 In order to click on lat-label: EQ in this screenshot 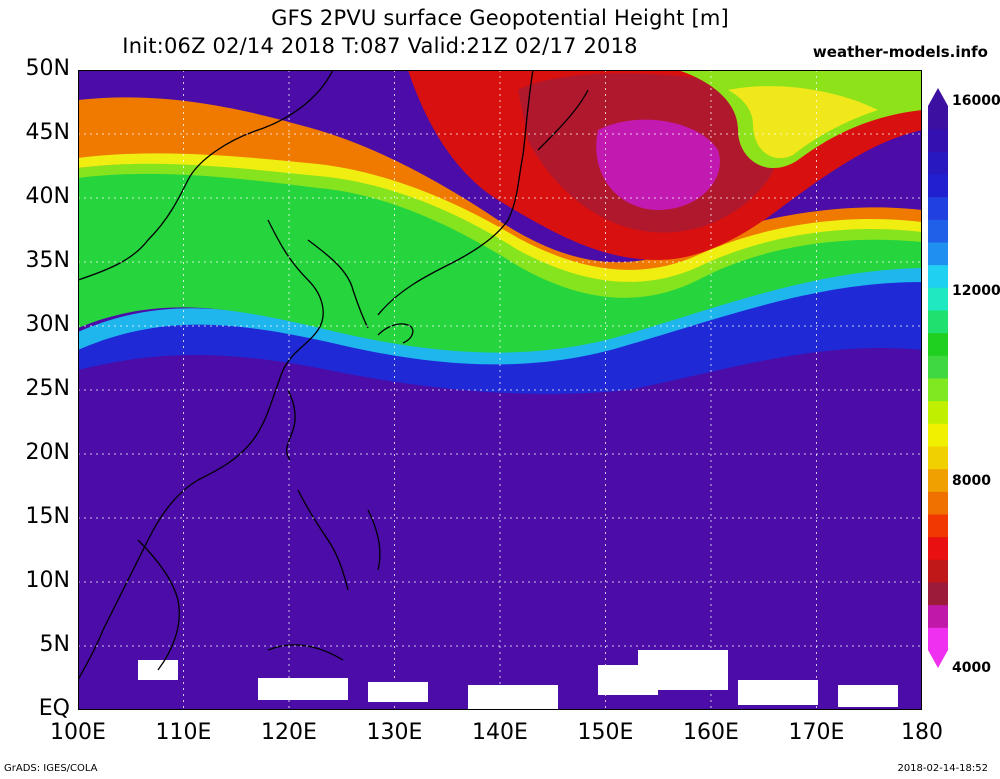, I will do `click(54, 708)`.